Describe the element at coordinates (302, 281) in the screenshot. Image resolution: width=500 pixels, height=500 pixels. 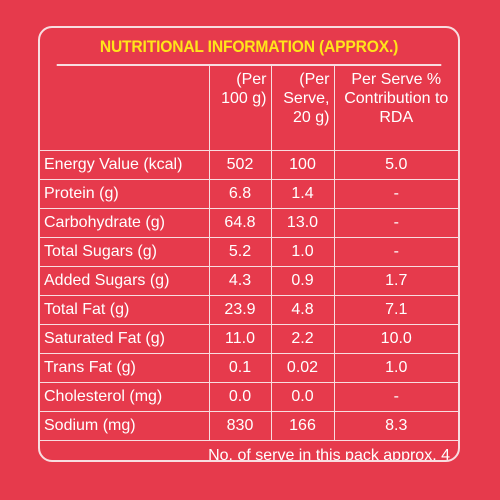
I see `per-serve-value: 0.9` at that location.